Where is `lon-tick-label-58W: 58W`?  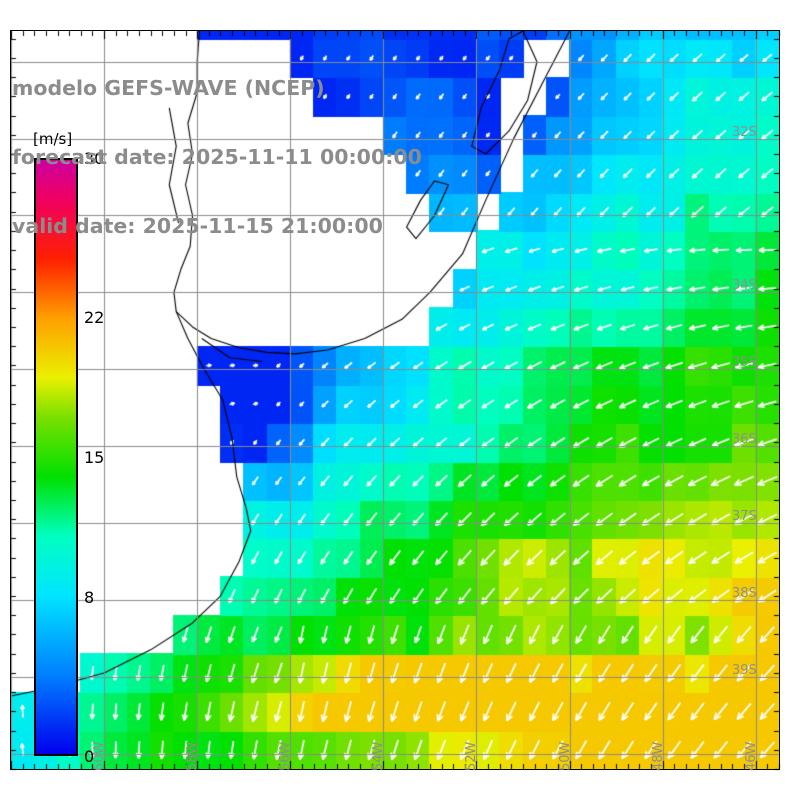
lon-tick-label-58W: 58W is located at coordinates (193, 756).